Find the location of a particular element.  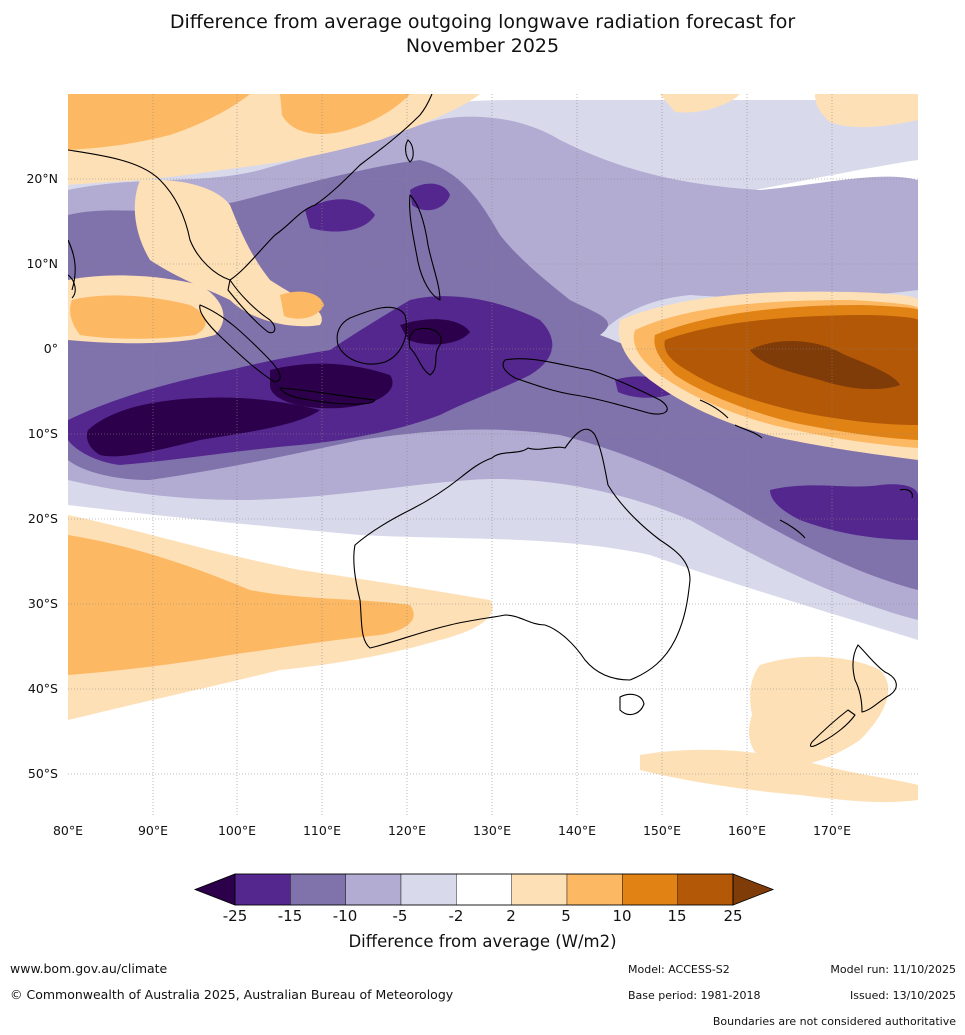

nz-north-coast is located at coordinates (874, 678).